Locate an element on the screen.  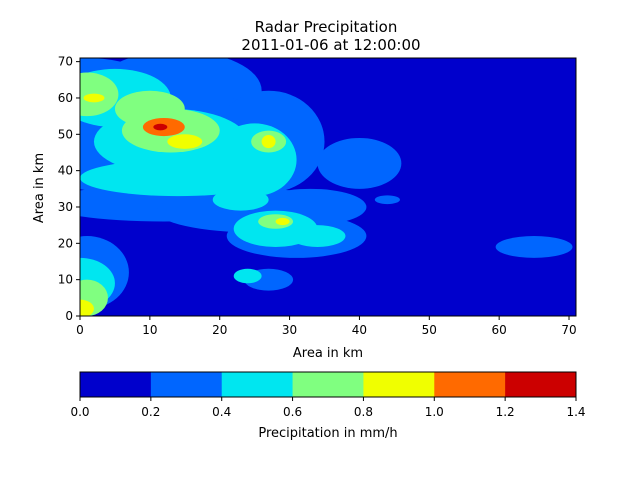
colorbar-frame is located at coordinates (328, 384).